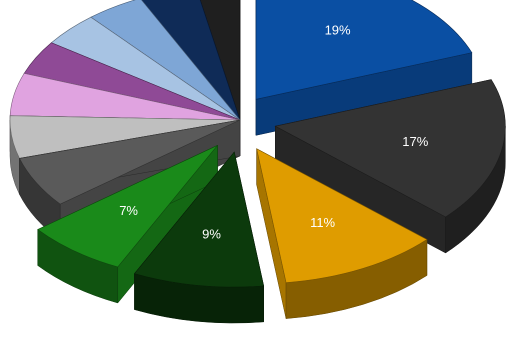 This screenshot has width=518, height=343. Describe the element at coordinates (322, 222) in the screenshot. I see `slice-label-3: 11%` at that location.